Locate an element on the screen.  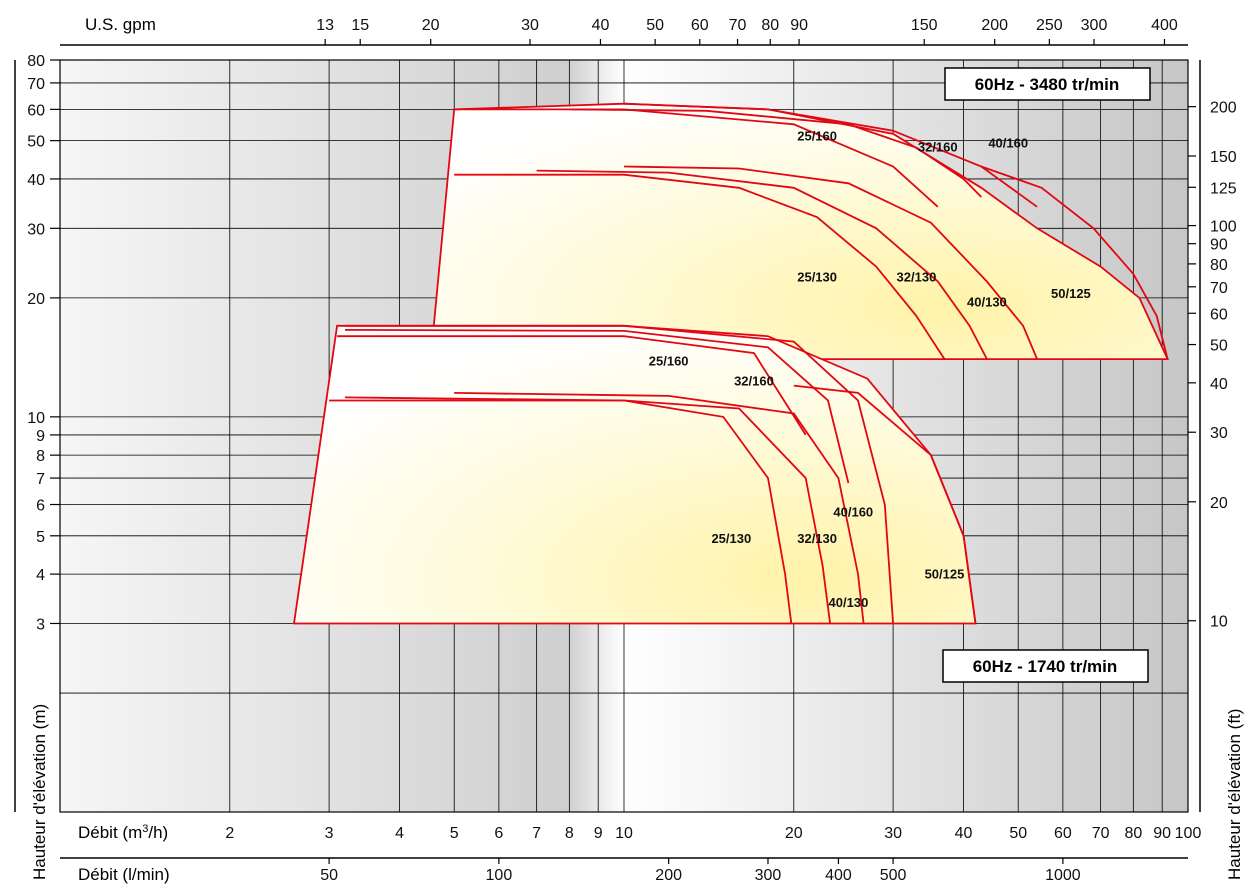
tick-lmin-50: 50 is located at coordinates (329, 875).